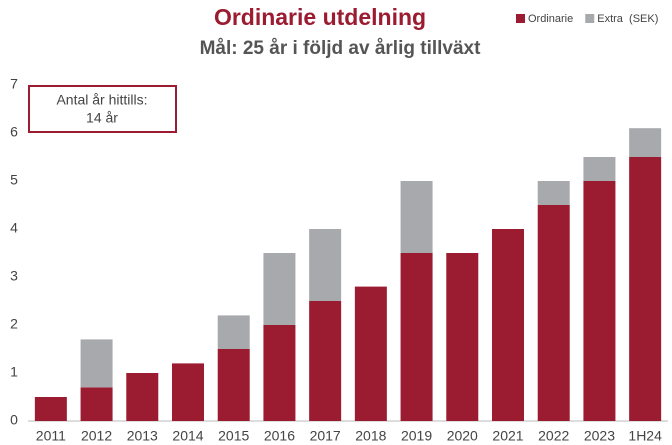 This screenshot has width=672, height=445. I want to click on x-tick-label: 2017, so click(325, 436).